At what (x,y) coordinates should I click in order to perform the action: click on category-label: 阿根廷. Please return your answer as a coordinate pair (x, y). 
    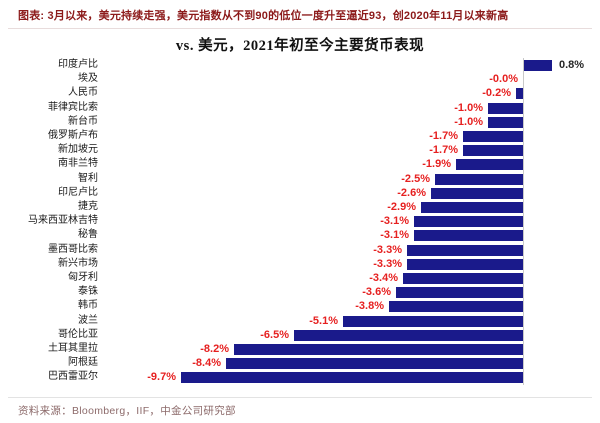
    Looking at the image, I should click on (83, 363).